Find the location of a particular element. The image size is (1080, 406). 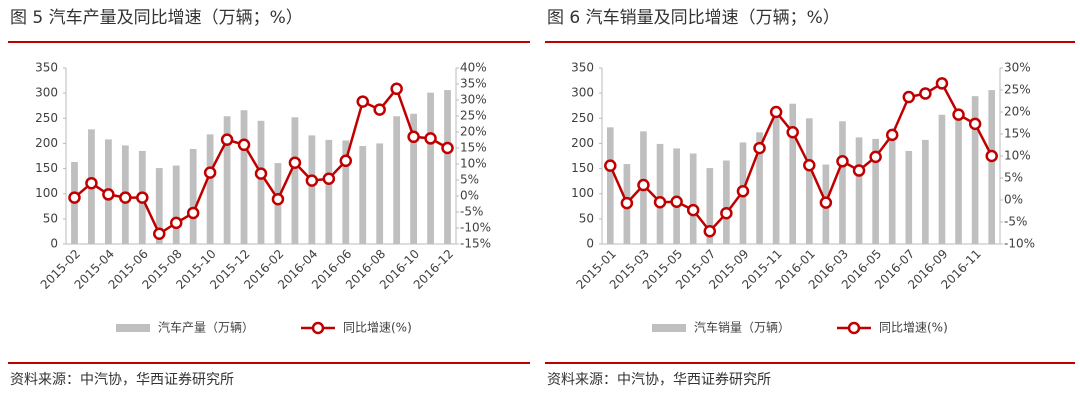

legend-label: 同比增速(%) is located at coordinates (377, 328).